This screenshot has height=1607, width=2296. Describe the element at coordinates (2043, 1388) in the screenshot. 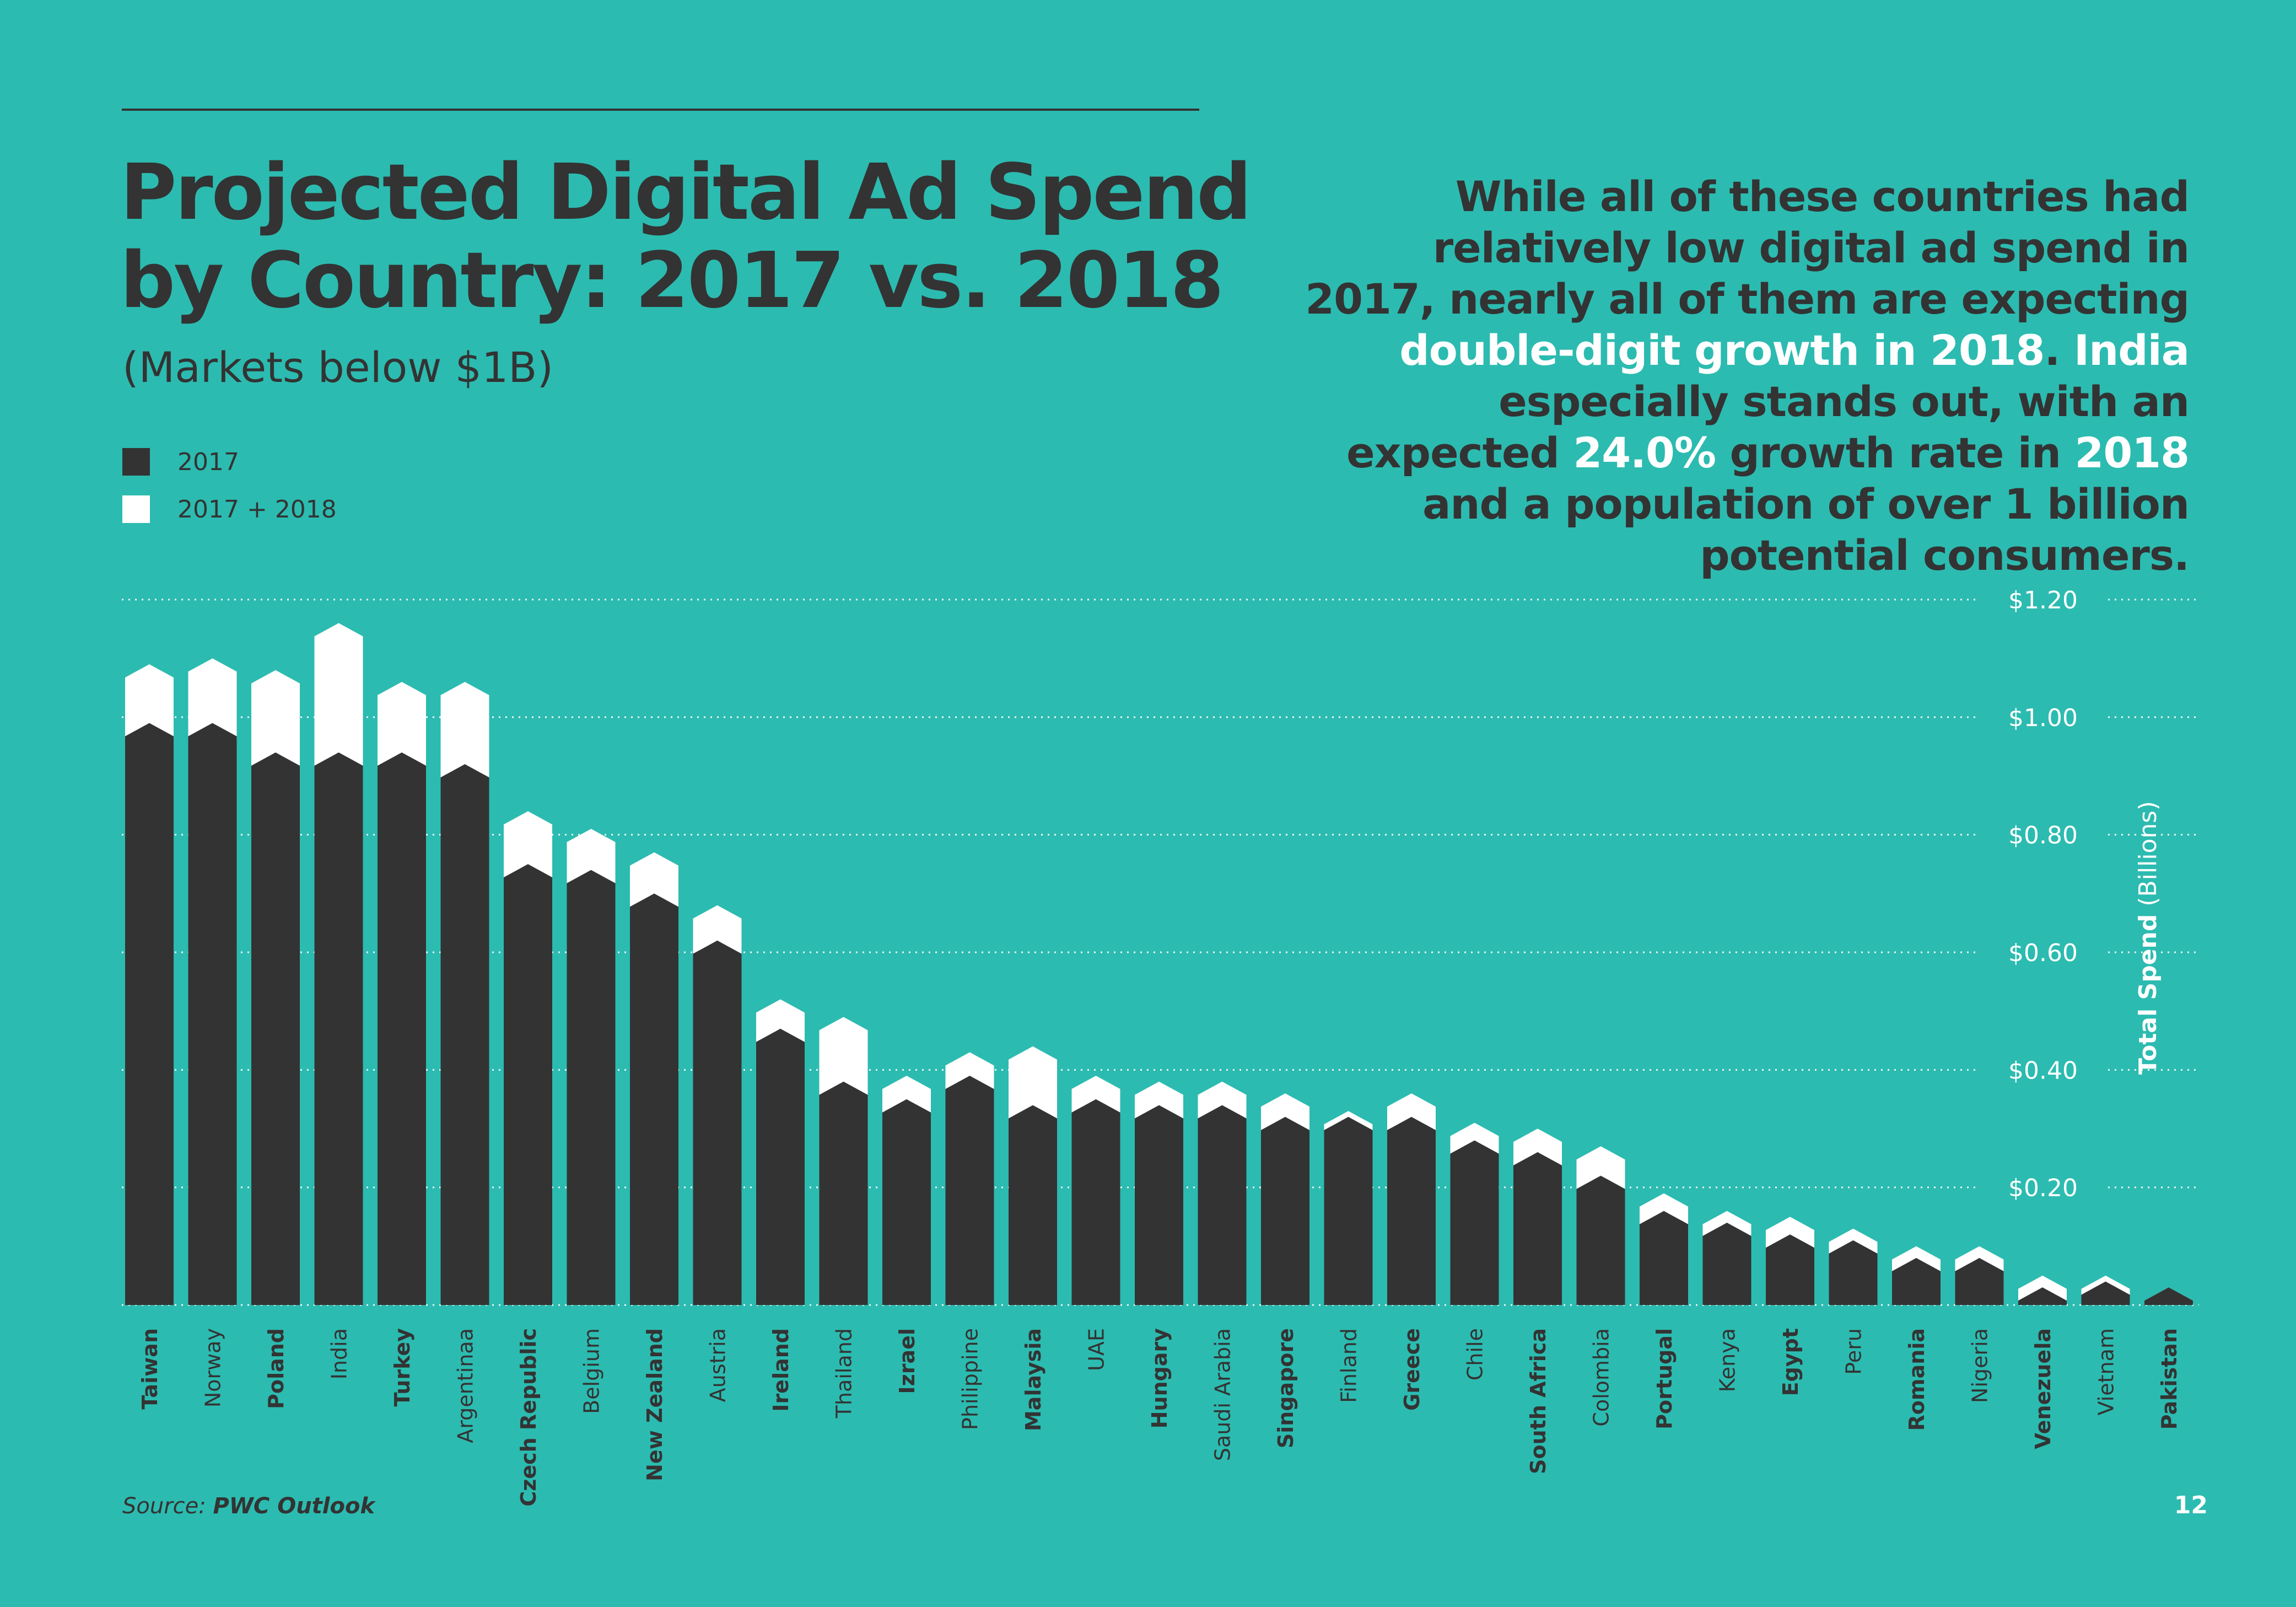

I see `x-tick-label: Venezuela` at that location.